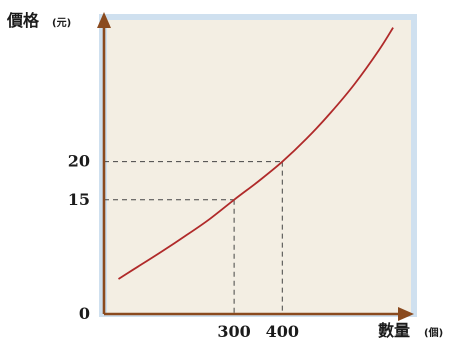 This screenshot has height=341, width=467. Describe the element at coordinates (282, 331) in the screenshot. I see `x-tick-label-400: 400` at that location.